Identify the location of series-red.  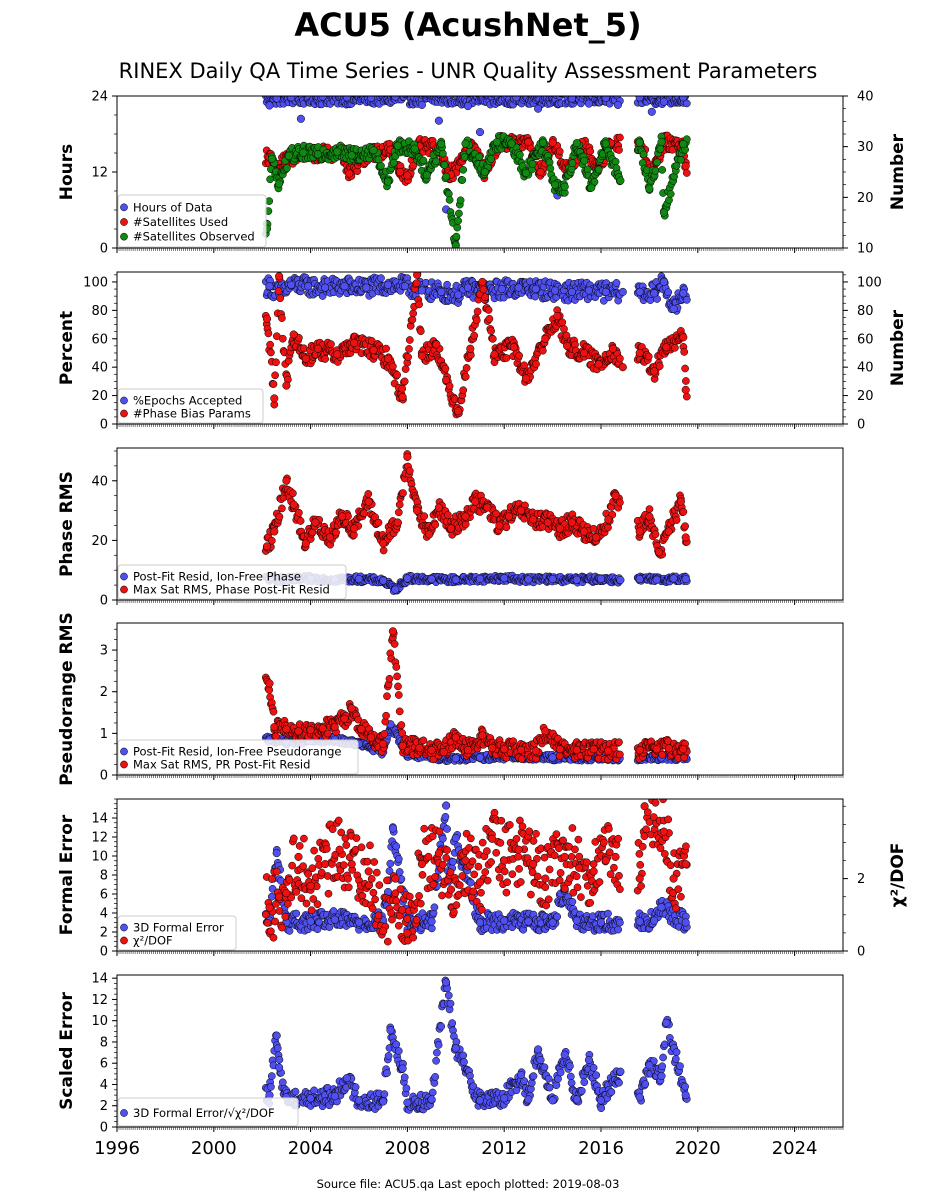
(476, 345).